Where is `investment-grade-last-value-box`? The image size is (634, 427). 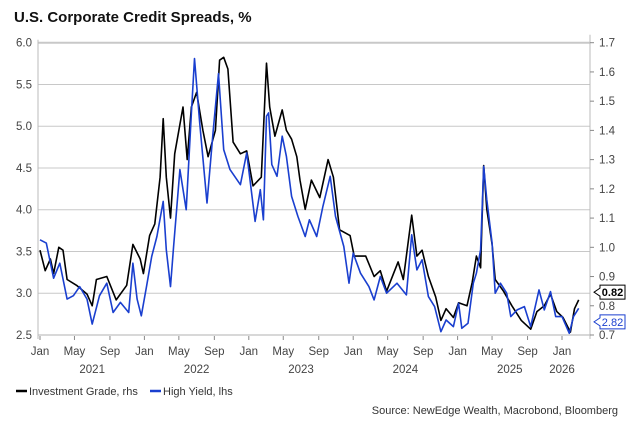 investment-grade-last-value-box is located at coordinates (609, 292).